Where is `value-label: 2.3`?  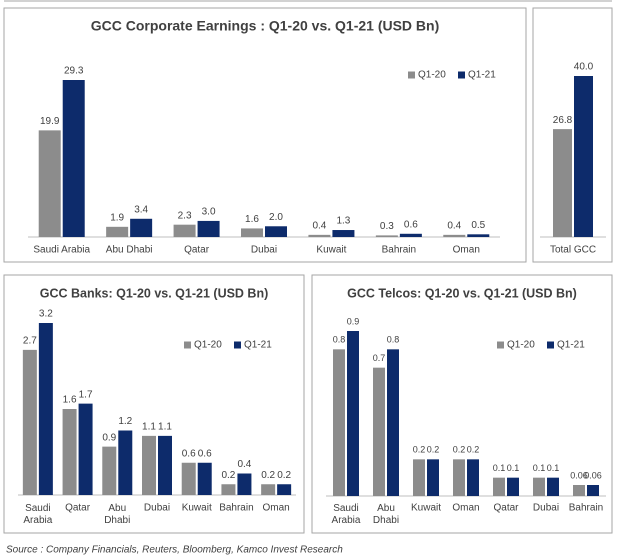
value-label: 2.3 is located at coordinates (185, 215).